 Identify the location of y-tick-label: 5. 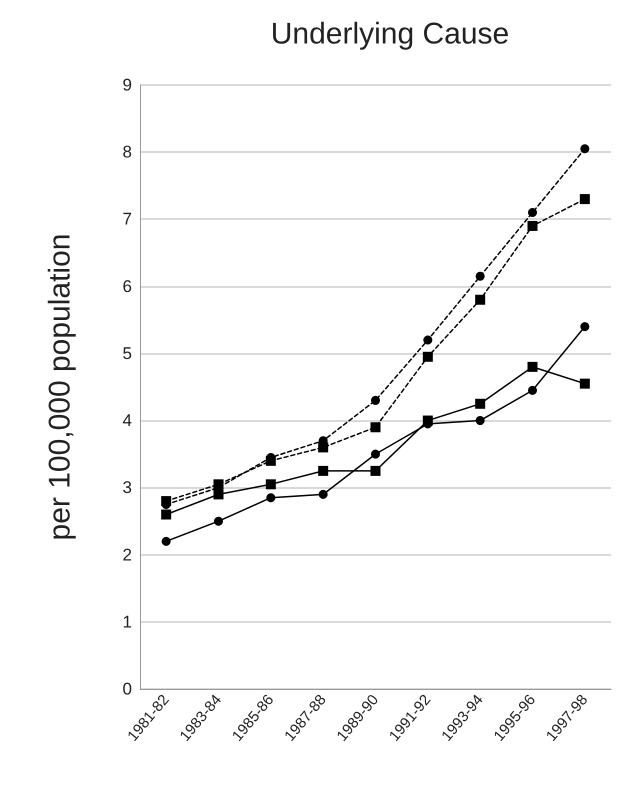
(127, 353).